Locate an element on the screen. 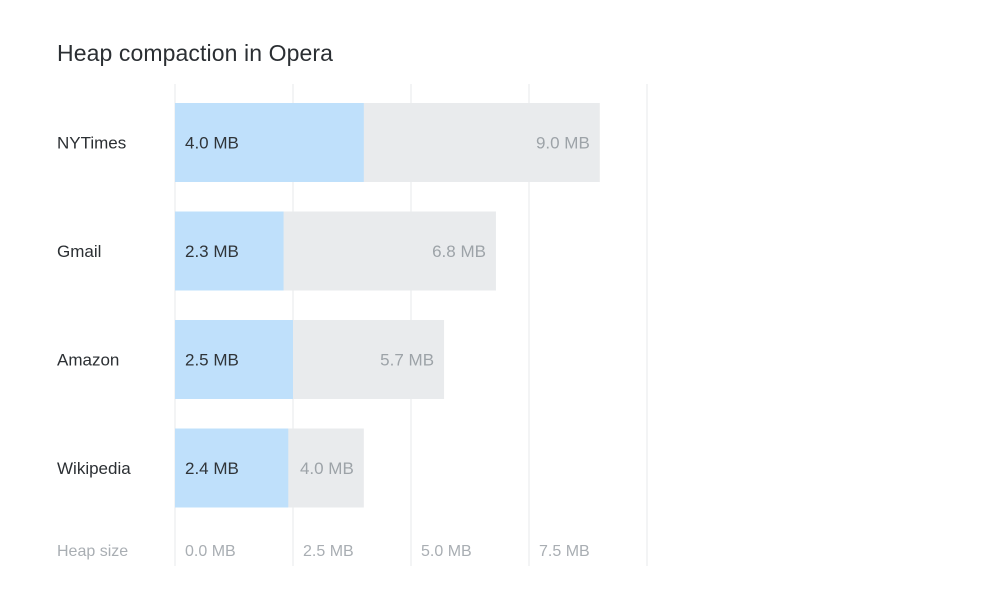 Image resolution: width=998 pixels, height=606 pixels. x-tick-label-0: 0.0 MB is located at coordinates (210, 551).